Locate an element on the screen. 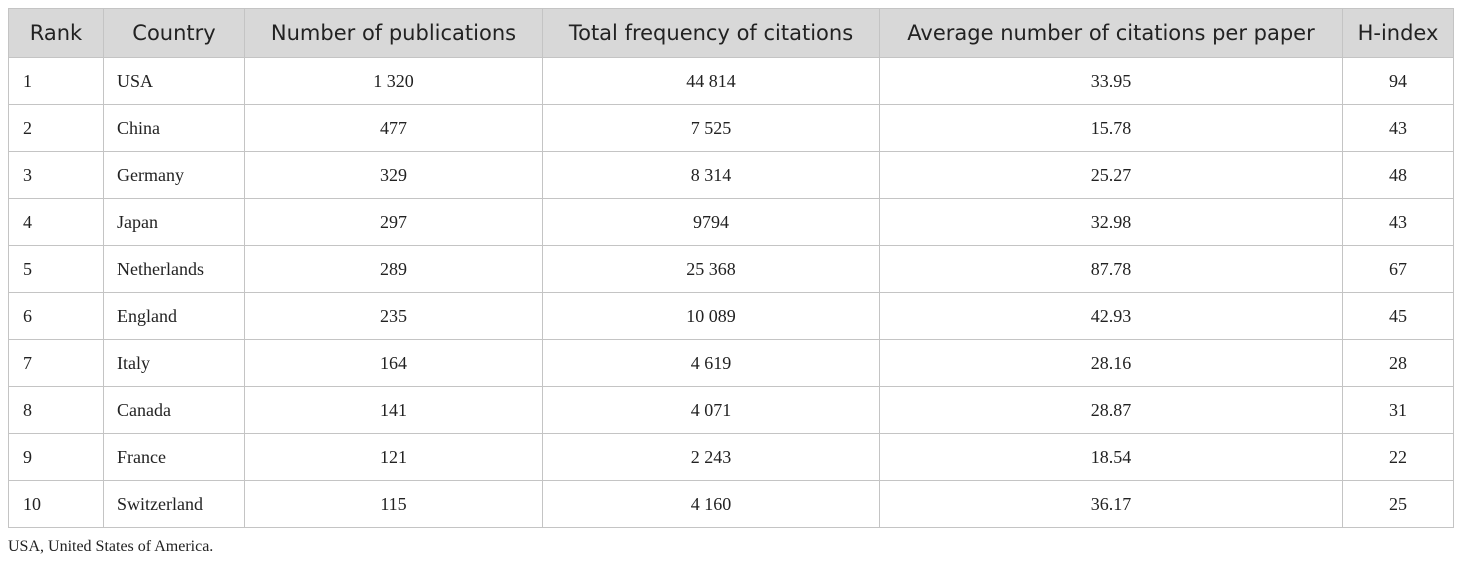  table-cell: 4 160 is located at coordinates (711, 504).